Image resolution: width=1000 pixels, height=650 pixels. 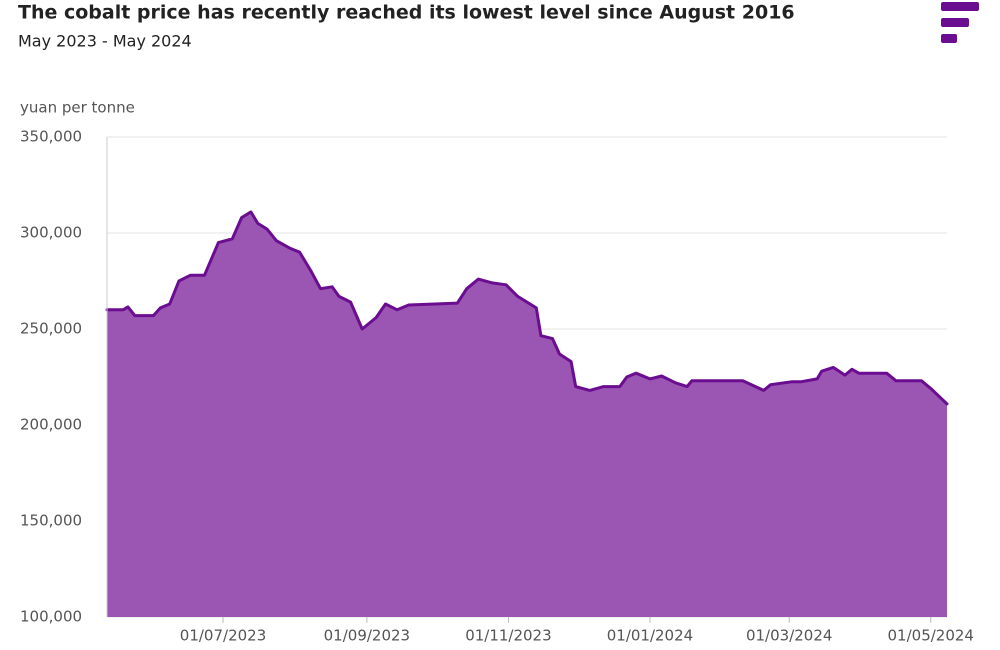 I want to click on y-tick-label: 250,000, so click(x=51, y=329).